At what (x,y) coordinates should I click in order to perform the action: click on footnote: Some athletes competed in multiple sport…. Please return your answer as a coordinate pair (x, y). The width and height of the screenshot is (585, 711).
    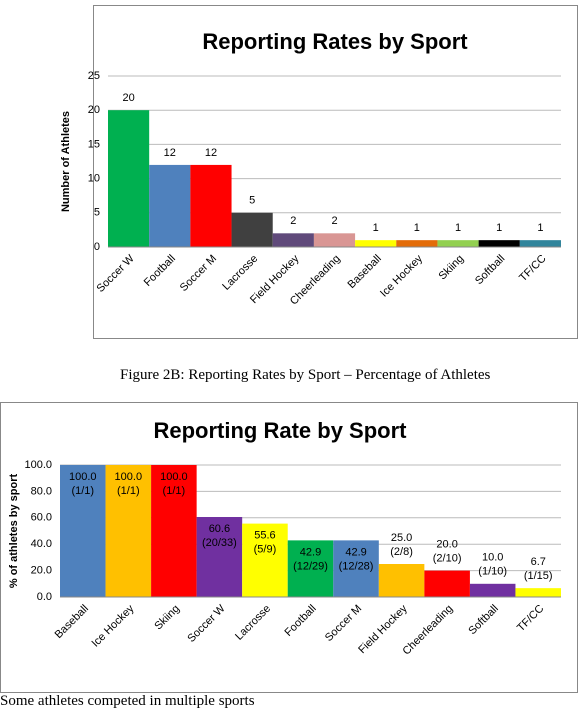
    Looking at the image, I should click on (127, 701).